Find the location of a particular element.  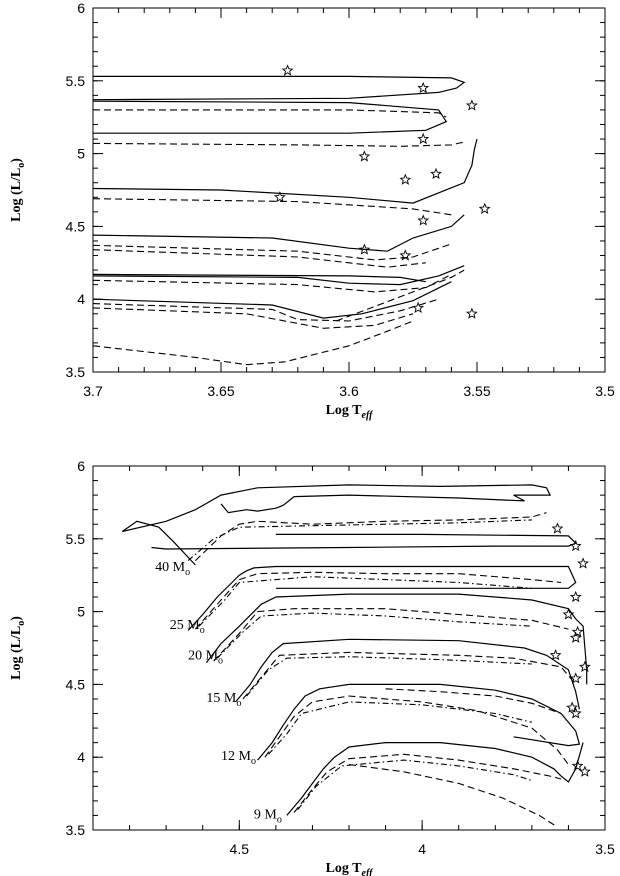

chart-0-y-tick-label: 5.5 is located at coordinates (76, 81).